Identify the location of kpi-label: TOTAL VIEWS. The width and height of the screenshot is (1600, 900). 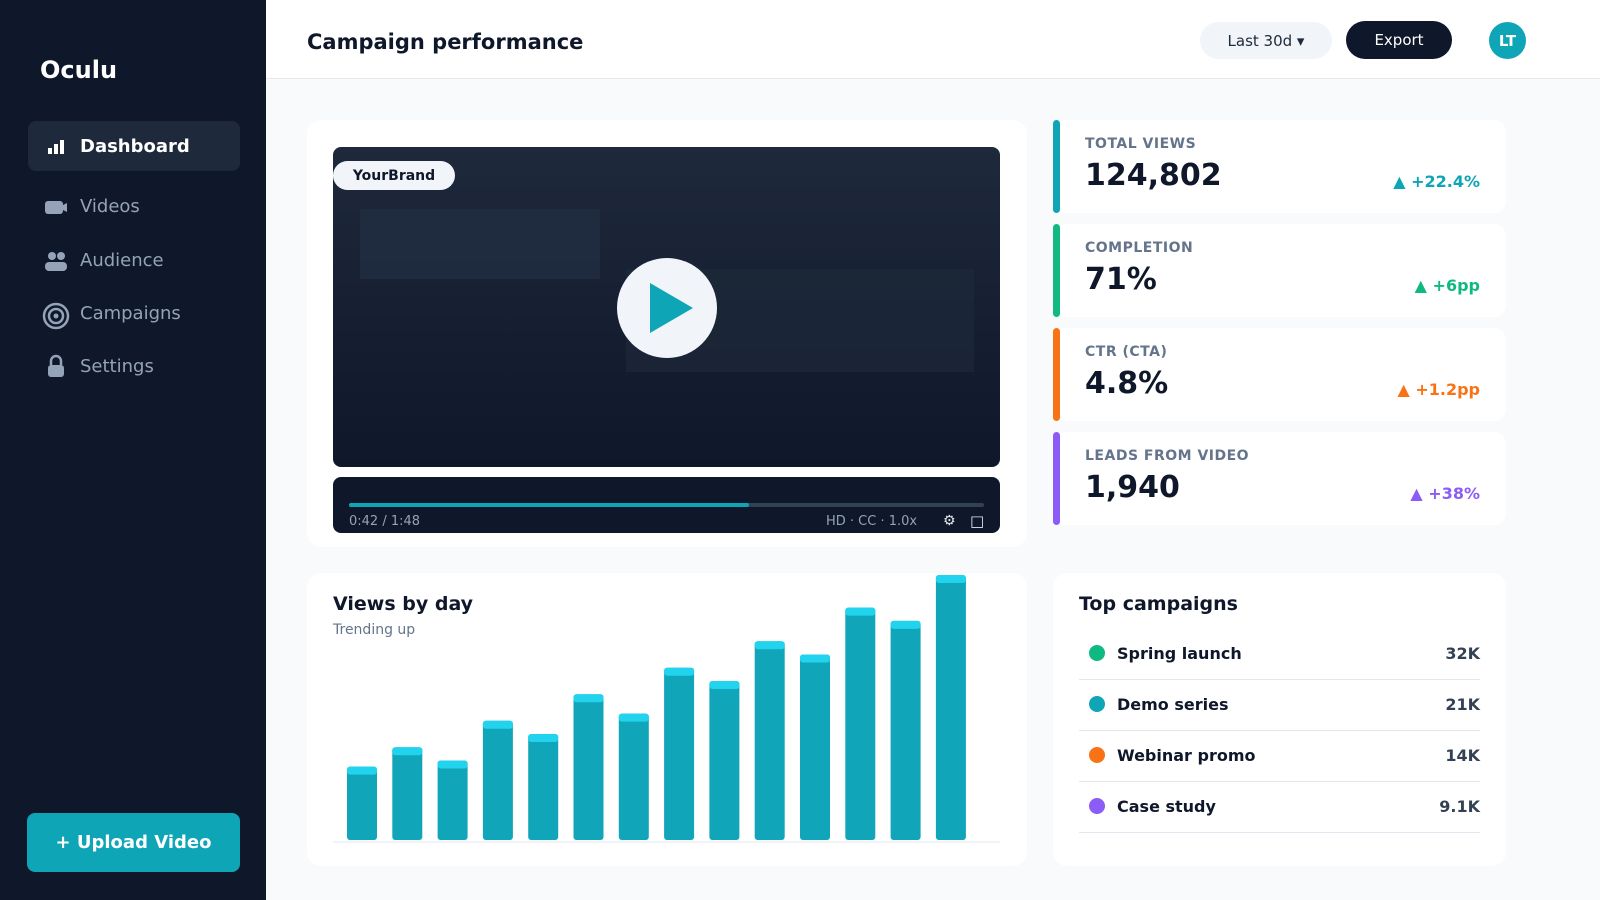
(1141, 144).